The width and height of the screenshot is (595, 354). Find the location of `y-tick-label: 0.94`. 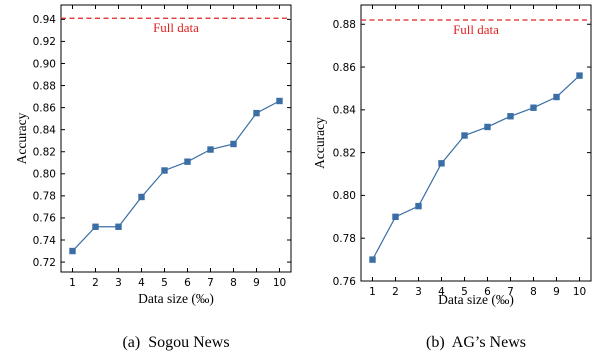

y-tick-label: 0.94 is located at coordinates (45, 20).